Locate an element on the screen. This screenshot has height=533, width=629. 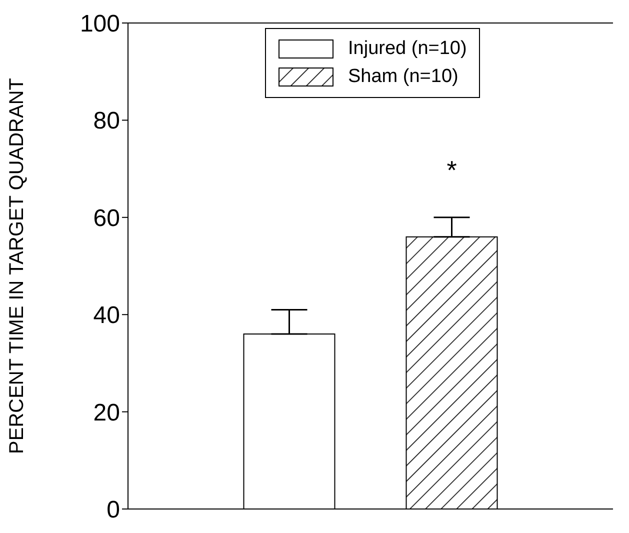
legend-label: Injured (n=10) is located at coordinates (407, 49).